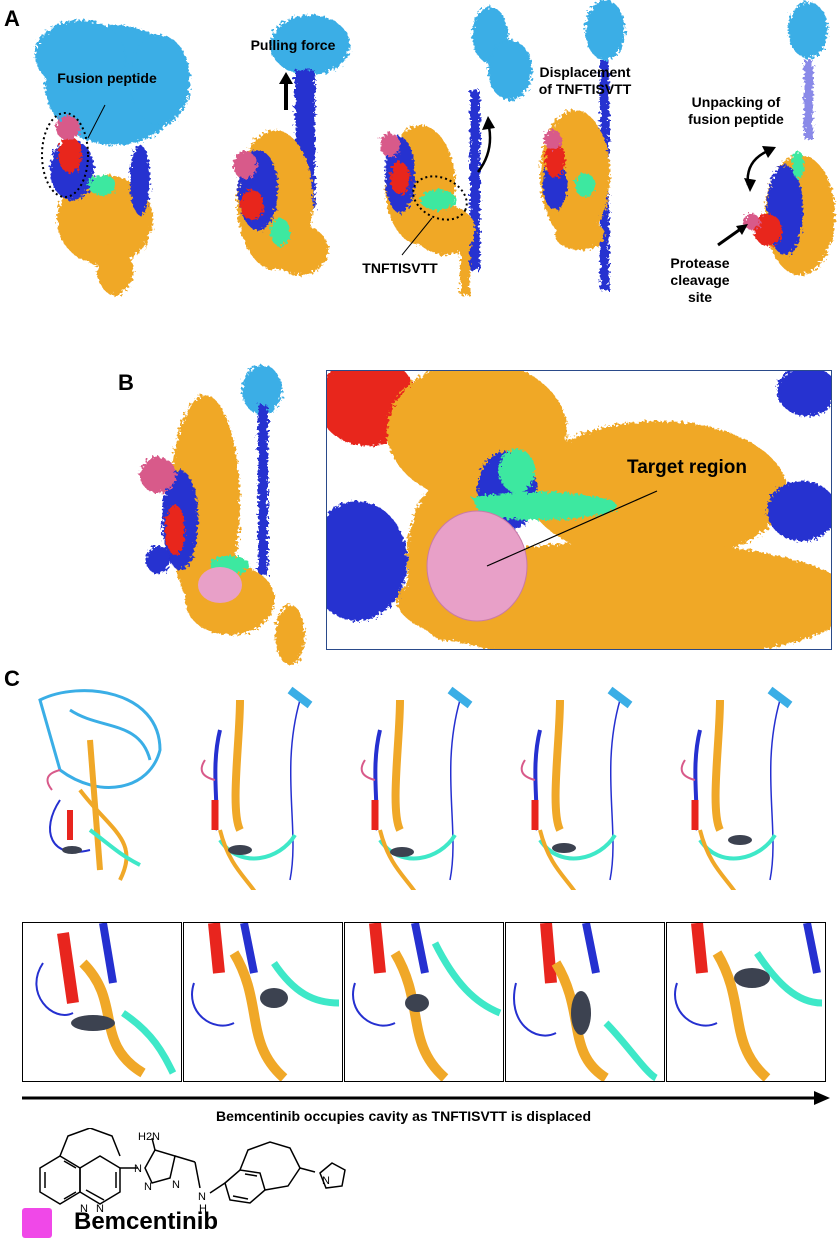 The image size is (837, 1252). Describe the element at coordinates (84, 1209) in the screenshot. I see `mol-n1: N` at that location.